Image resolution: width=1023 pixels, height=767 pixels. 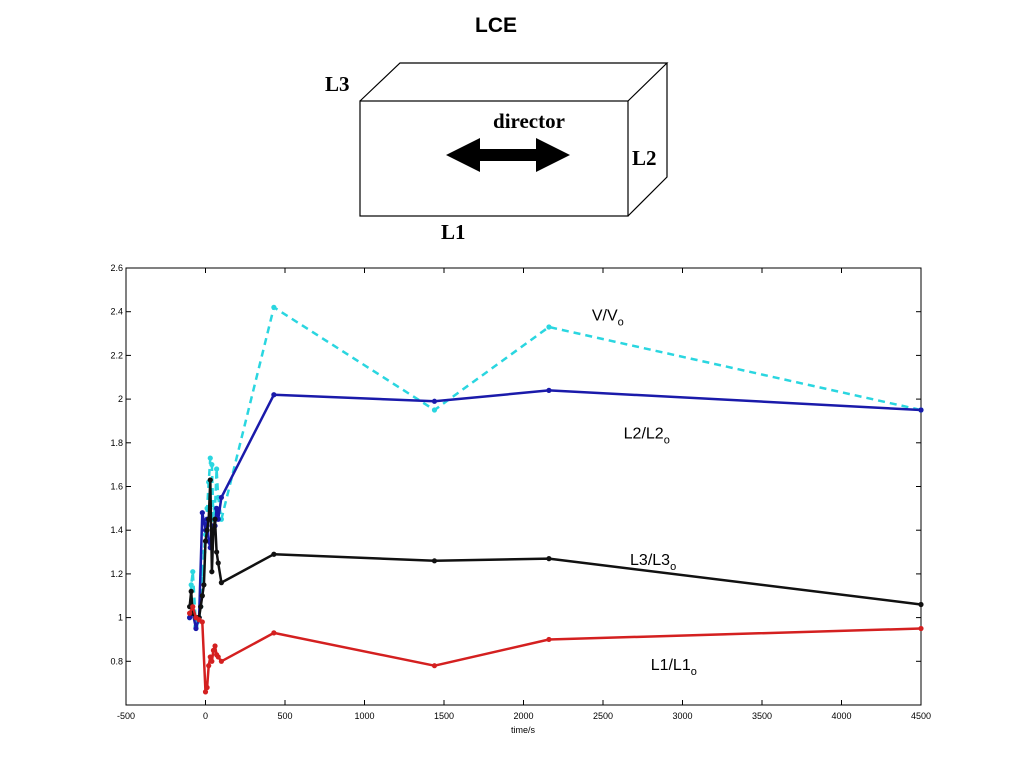 I want to click on label-l1: L1, so click(x=453, y=232).